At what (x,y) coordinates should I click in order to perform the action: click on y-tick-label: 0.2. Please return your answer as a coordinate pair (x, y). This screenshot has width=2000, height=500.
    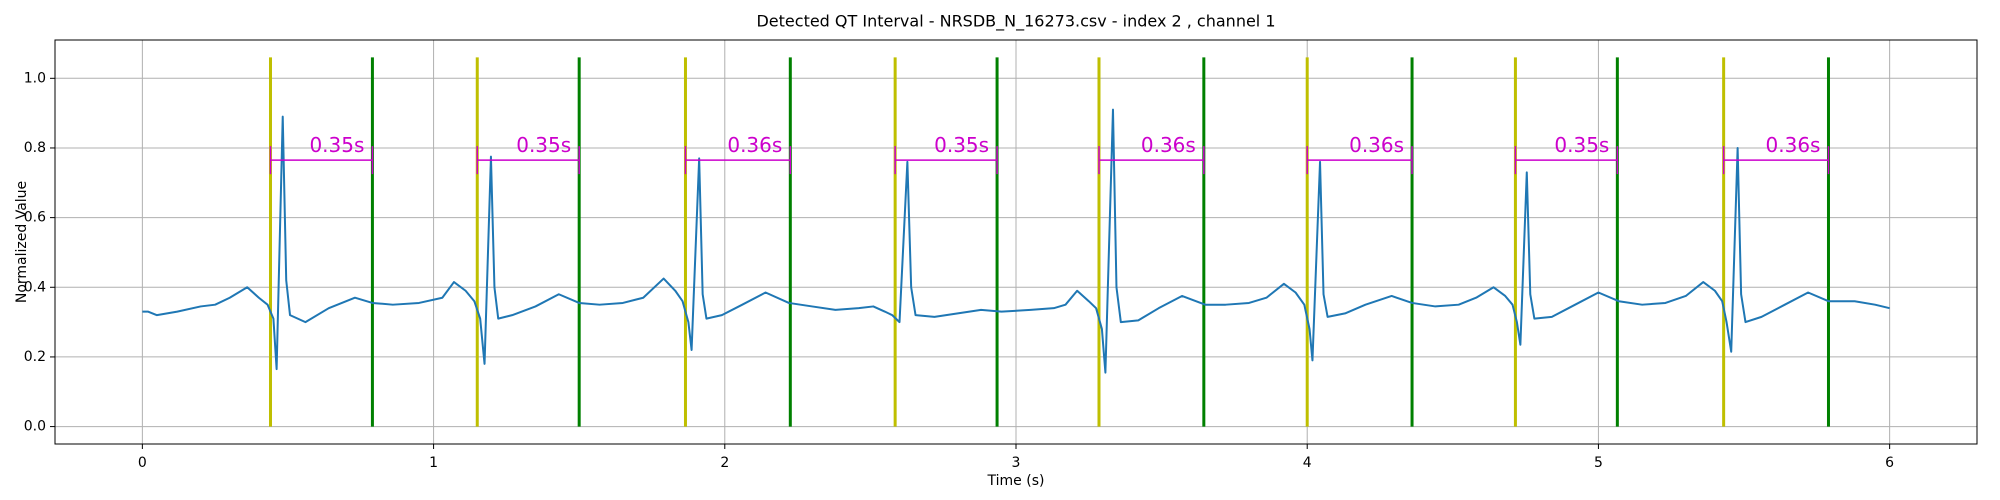
    Looking at the image, I should click on (35, 357).